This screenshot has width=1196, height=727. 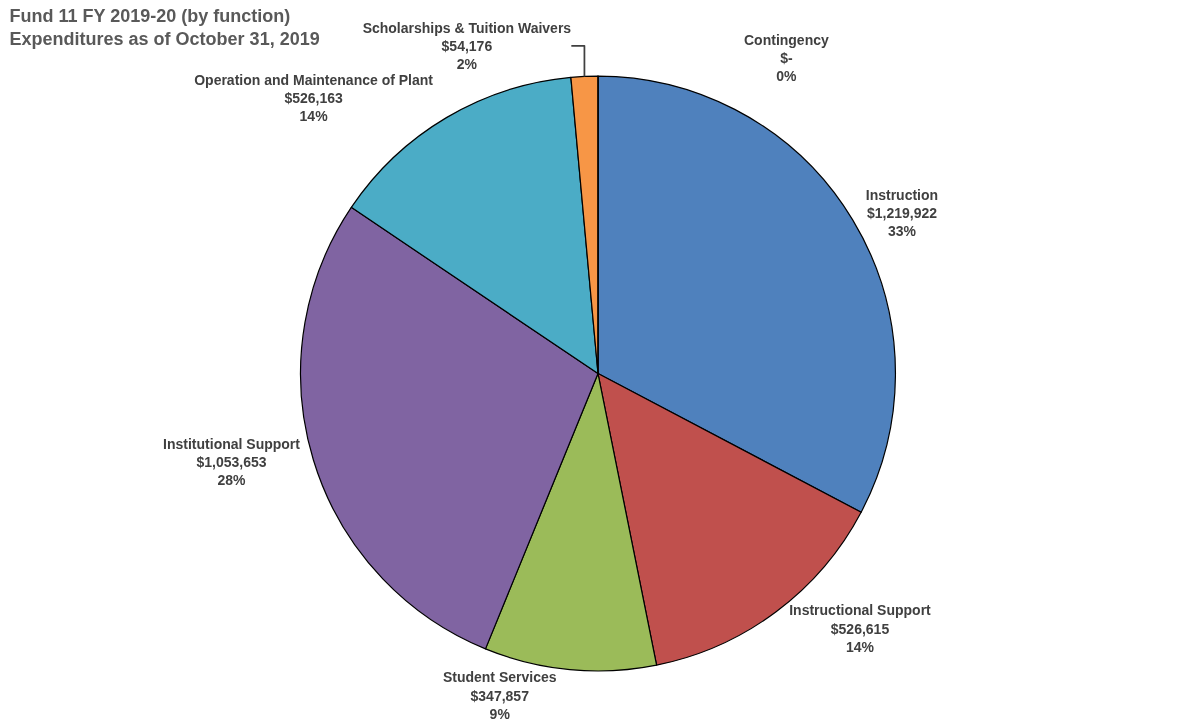 What do you see at coordinates (860, 637) in the screenshot?
I see `data-label: $526,615 14%` at bounding box center [860, 637].